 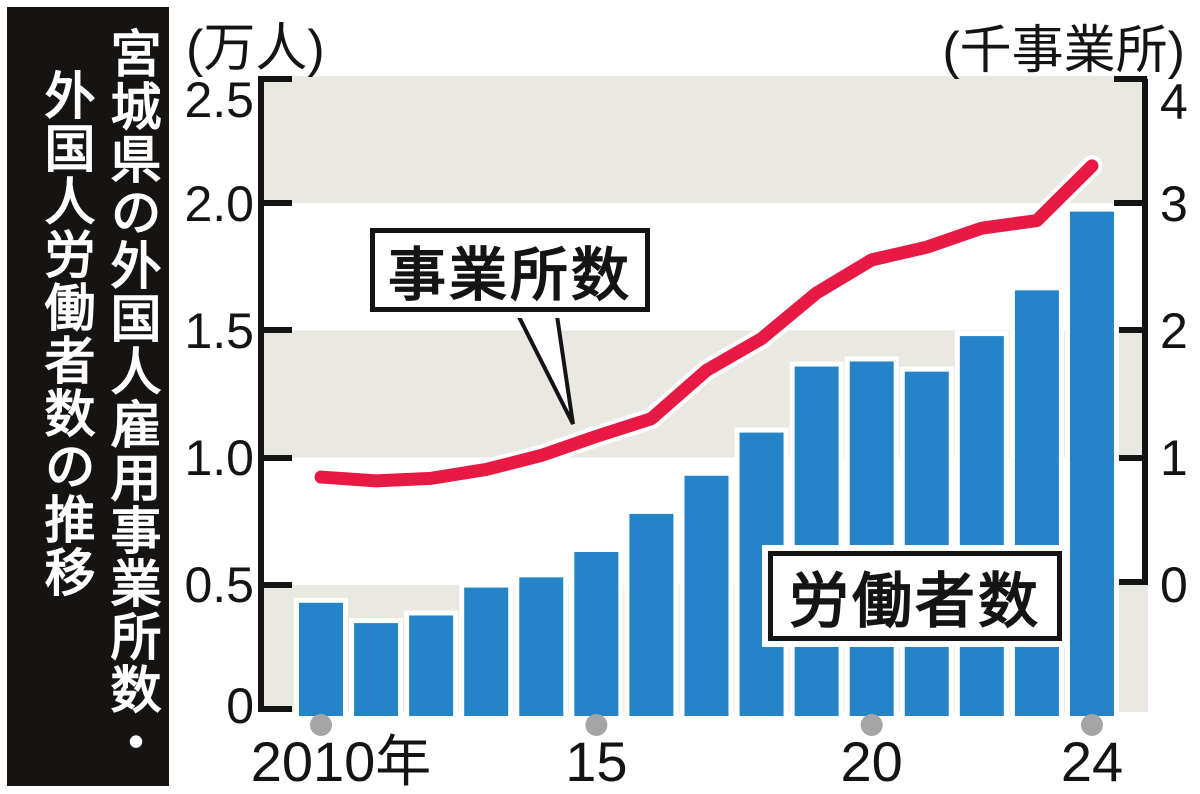 I want to click on right-axis-tick-label: 0, so click(x=1174, y=585).